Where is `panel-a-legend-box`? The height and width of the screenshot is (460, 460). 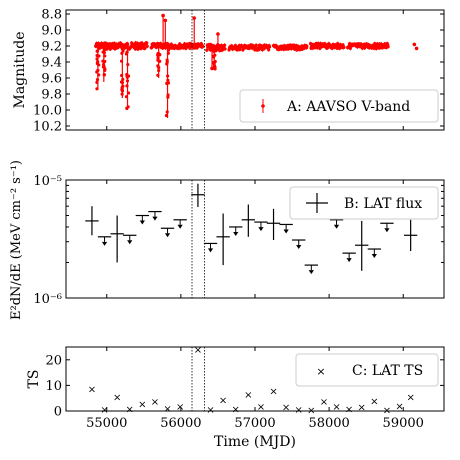
panel-a-legend-box is located at coordinates (339, 106).